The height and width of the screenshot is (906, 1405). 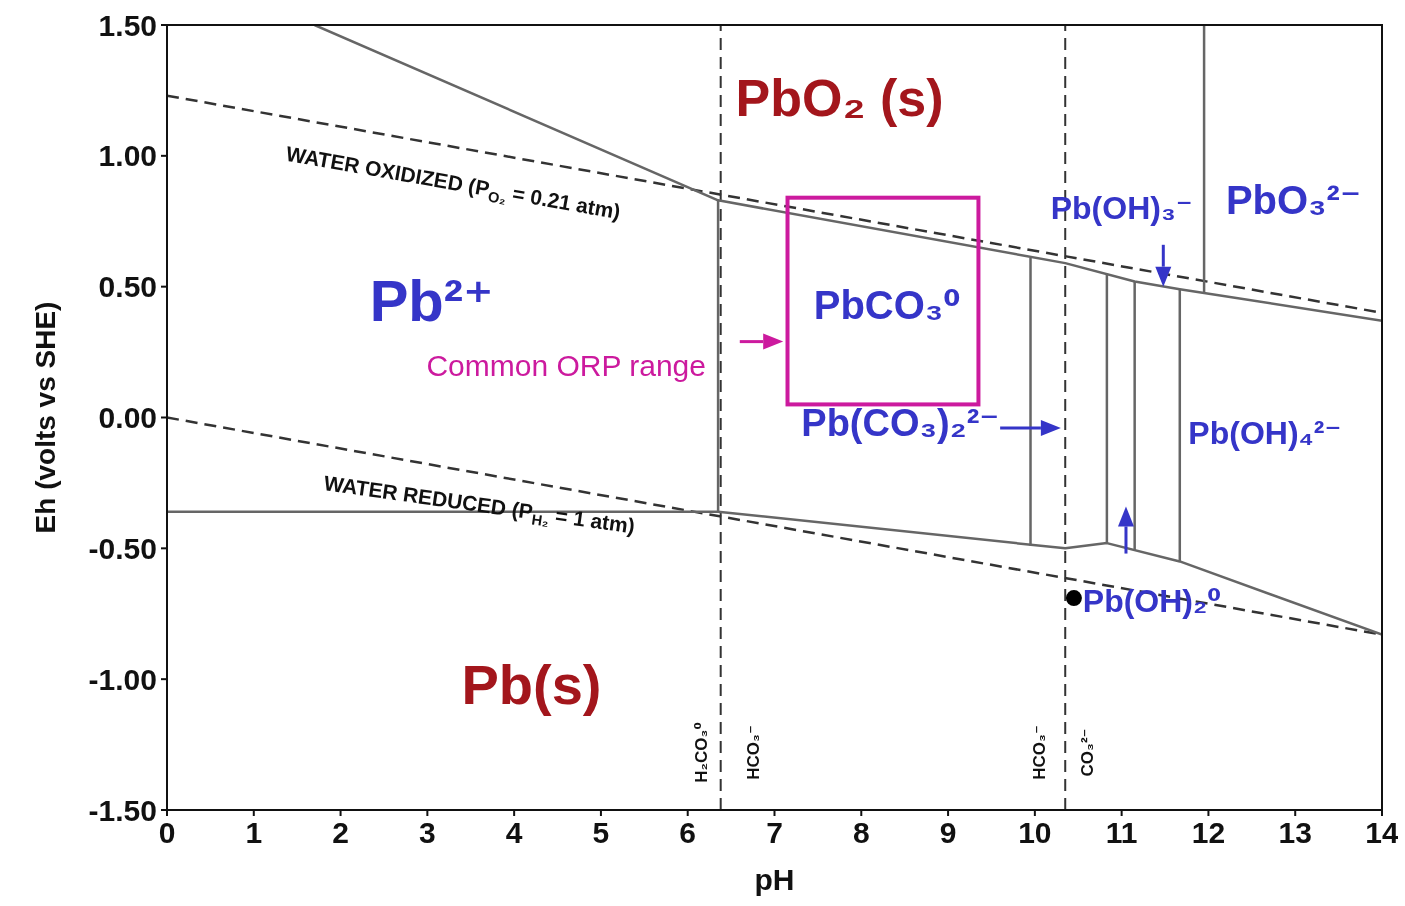 I want to click on x-tick-label: 2, so click(x=340, y=833).